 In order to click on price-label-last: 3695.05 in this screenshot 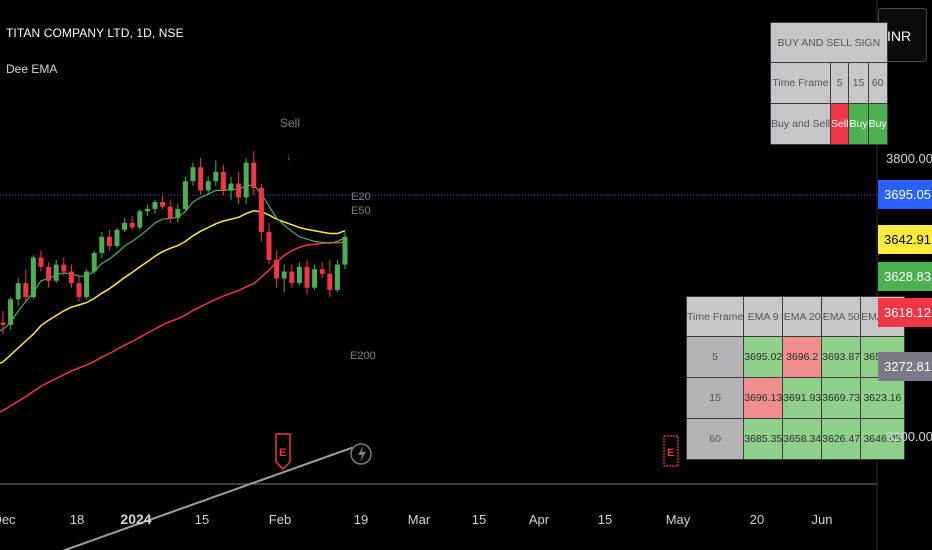, I will do `click(905, 194)`.